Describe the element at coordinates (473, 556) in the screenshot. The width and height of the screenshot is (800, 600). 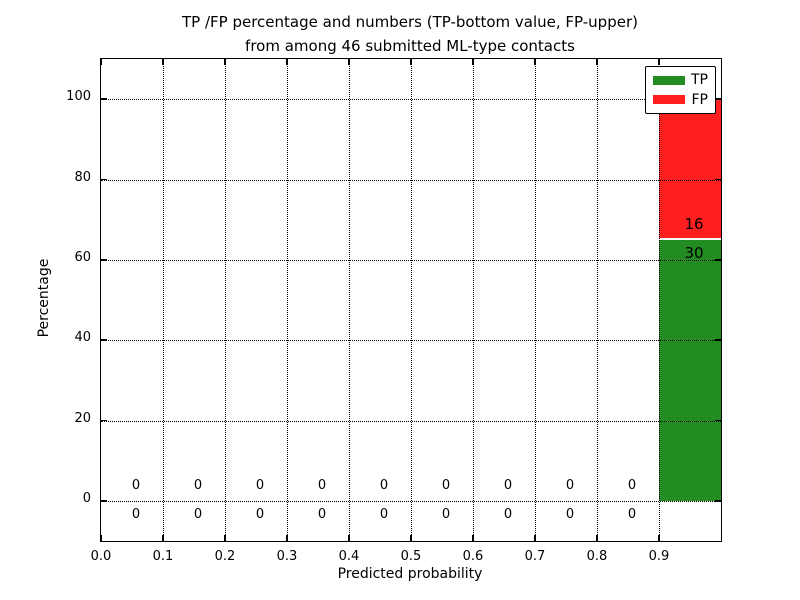
I see `x-tick-label: 0.6` at that location.